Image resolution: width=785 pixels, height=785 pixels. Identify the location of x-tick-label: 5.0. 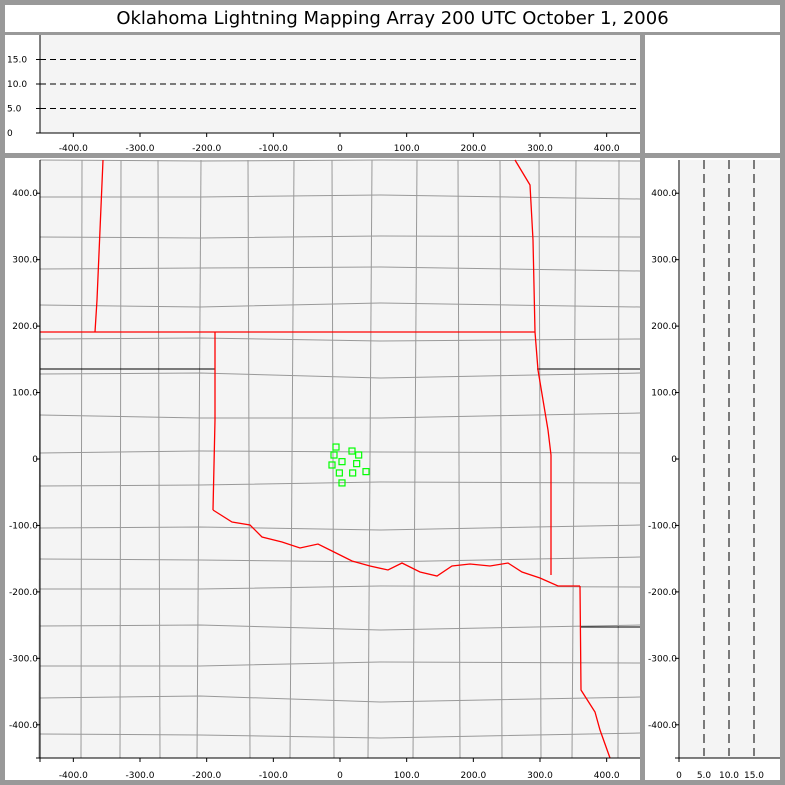
(704, 776).